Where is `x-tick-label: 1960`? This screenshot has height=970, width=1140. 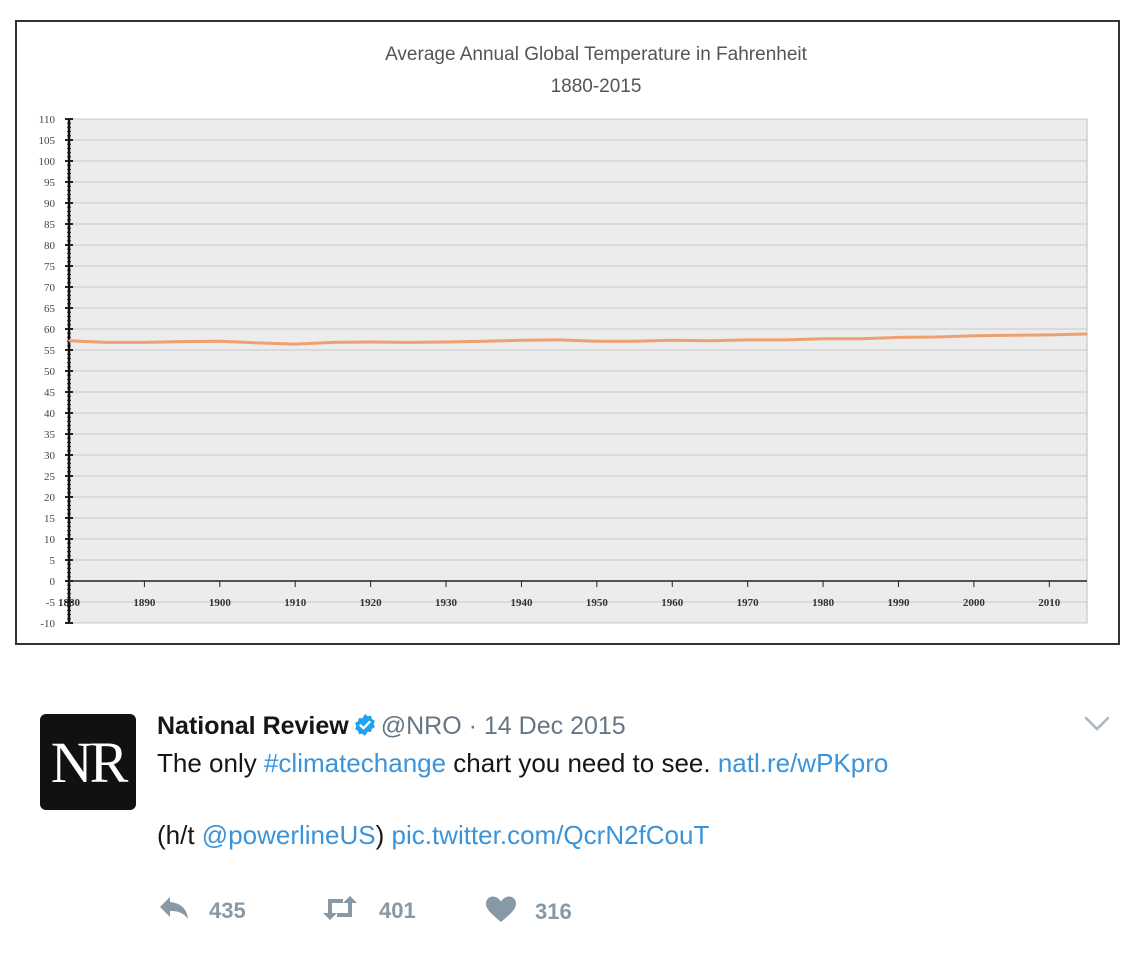 x-tick-label: 1960 is located at coordinates (672, 603).